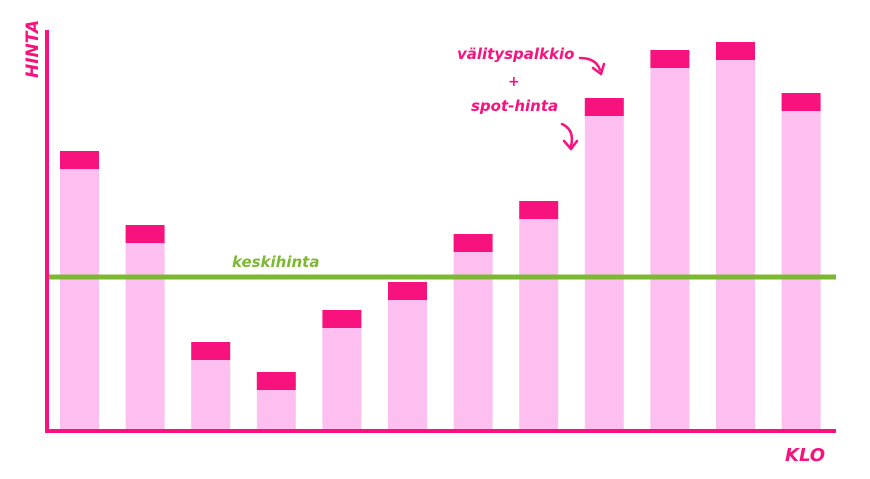  Describe the element at coordinates (598, 69) in the screenshot. I see `arrow-to-fee-head-icon` at that location.